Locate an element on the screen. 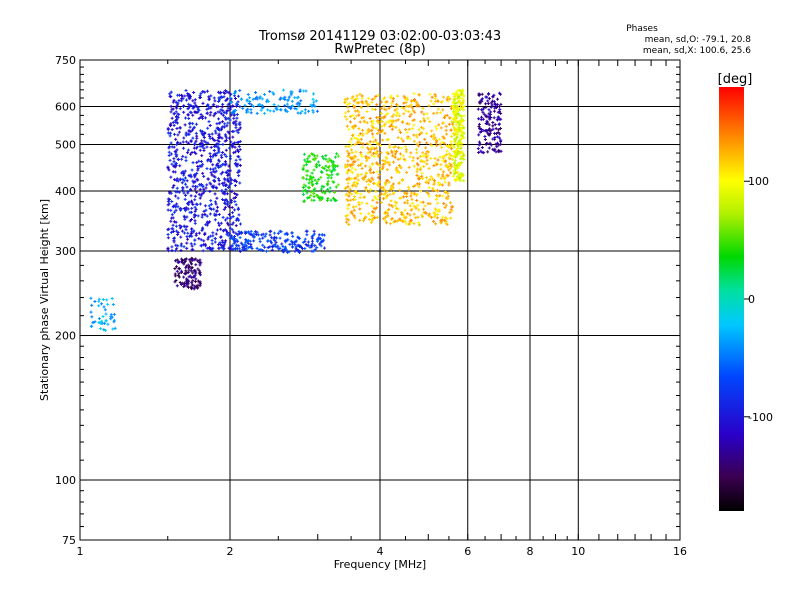 Image resolution: width=800 pixels, height=600 pixels. y-tick-label: 500 is located at coordinates (65, 145).